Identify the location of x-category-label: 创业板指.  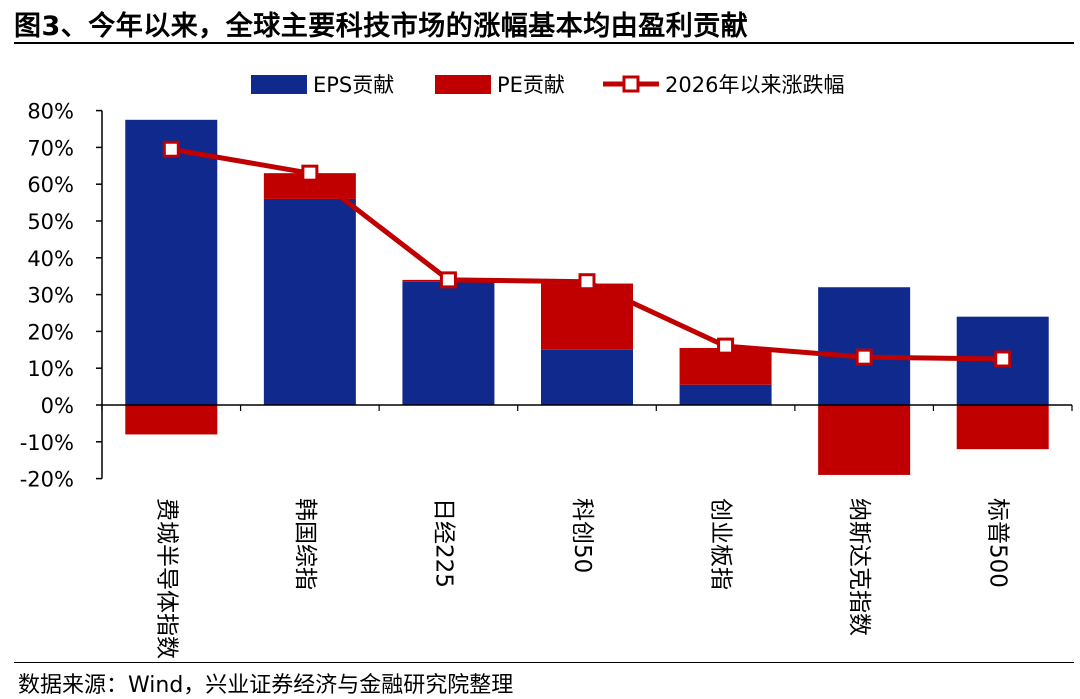
(721, 544).